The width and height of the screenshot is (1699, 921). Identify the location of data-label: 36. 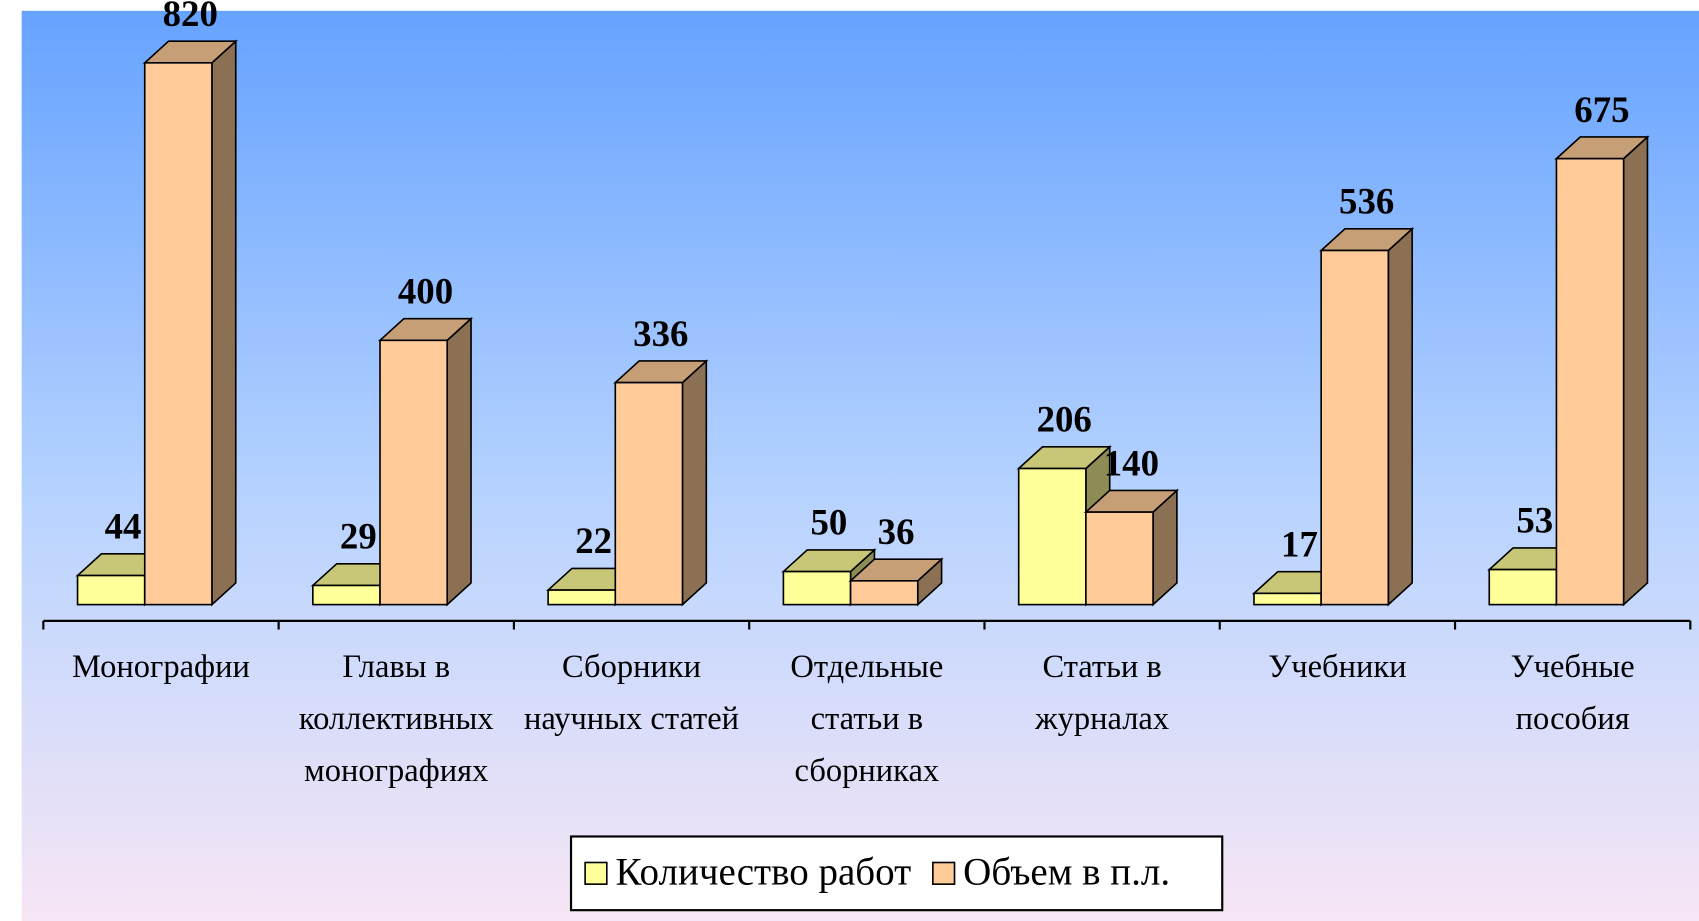
(896, 531).